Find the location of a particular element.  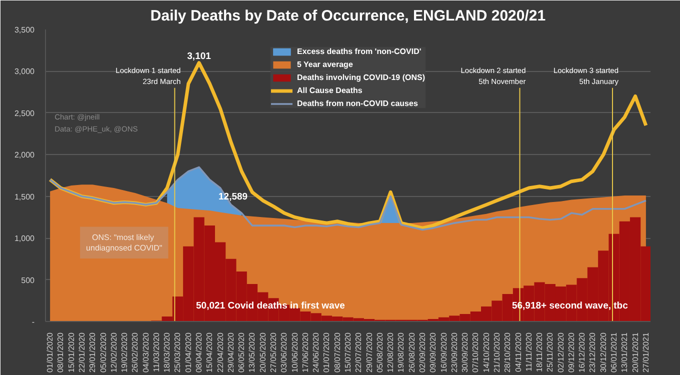

y-tick-label: 2,500 is located at coordinates (25, 113).